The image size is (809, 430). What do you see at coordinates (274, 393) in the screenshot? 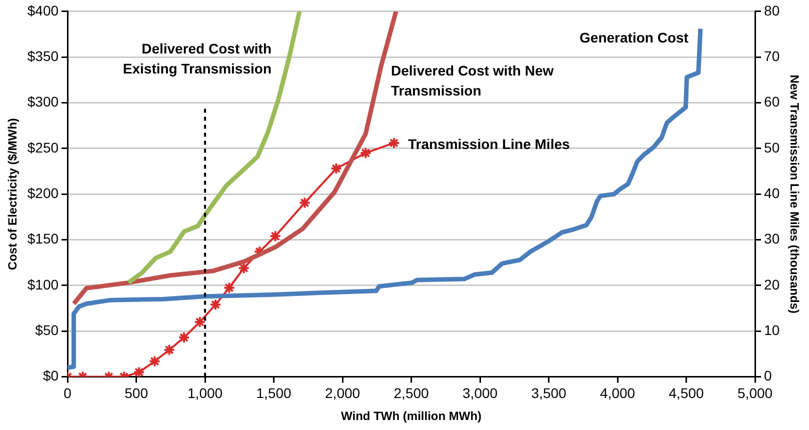
I see `x-tick-label: 1,500` at bounding box center [274, 393].